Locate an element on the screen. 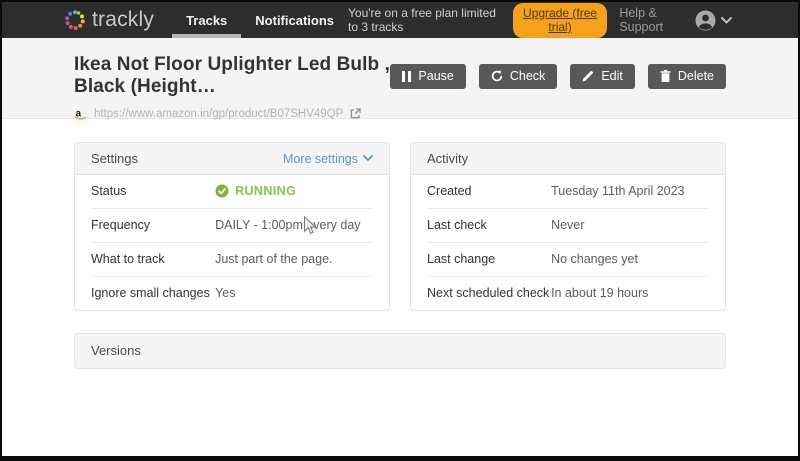 The height and width of the screenshot is (461, 800). check-button: Check is located at coordinates (518, 76).